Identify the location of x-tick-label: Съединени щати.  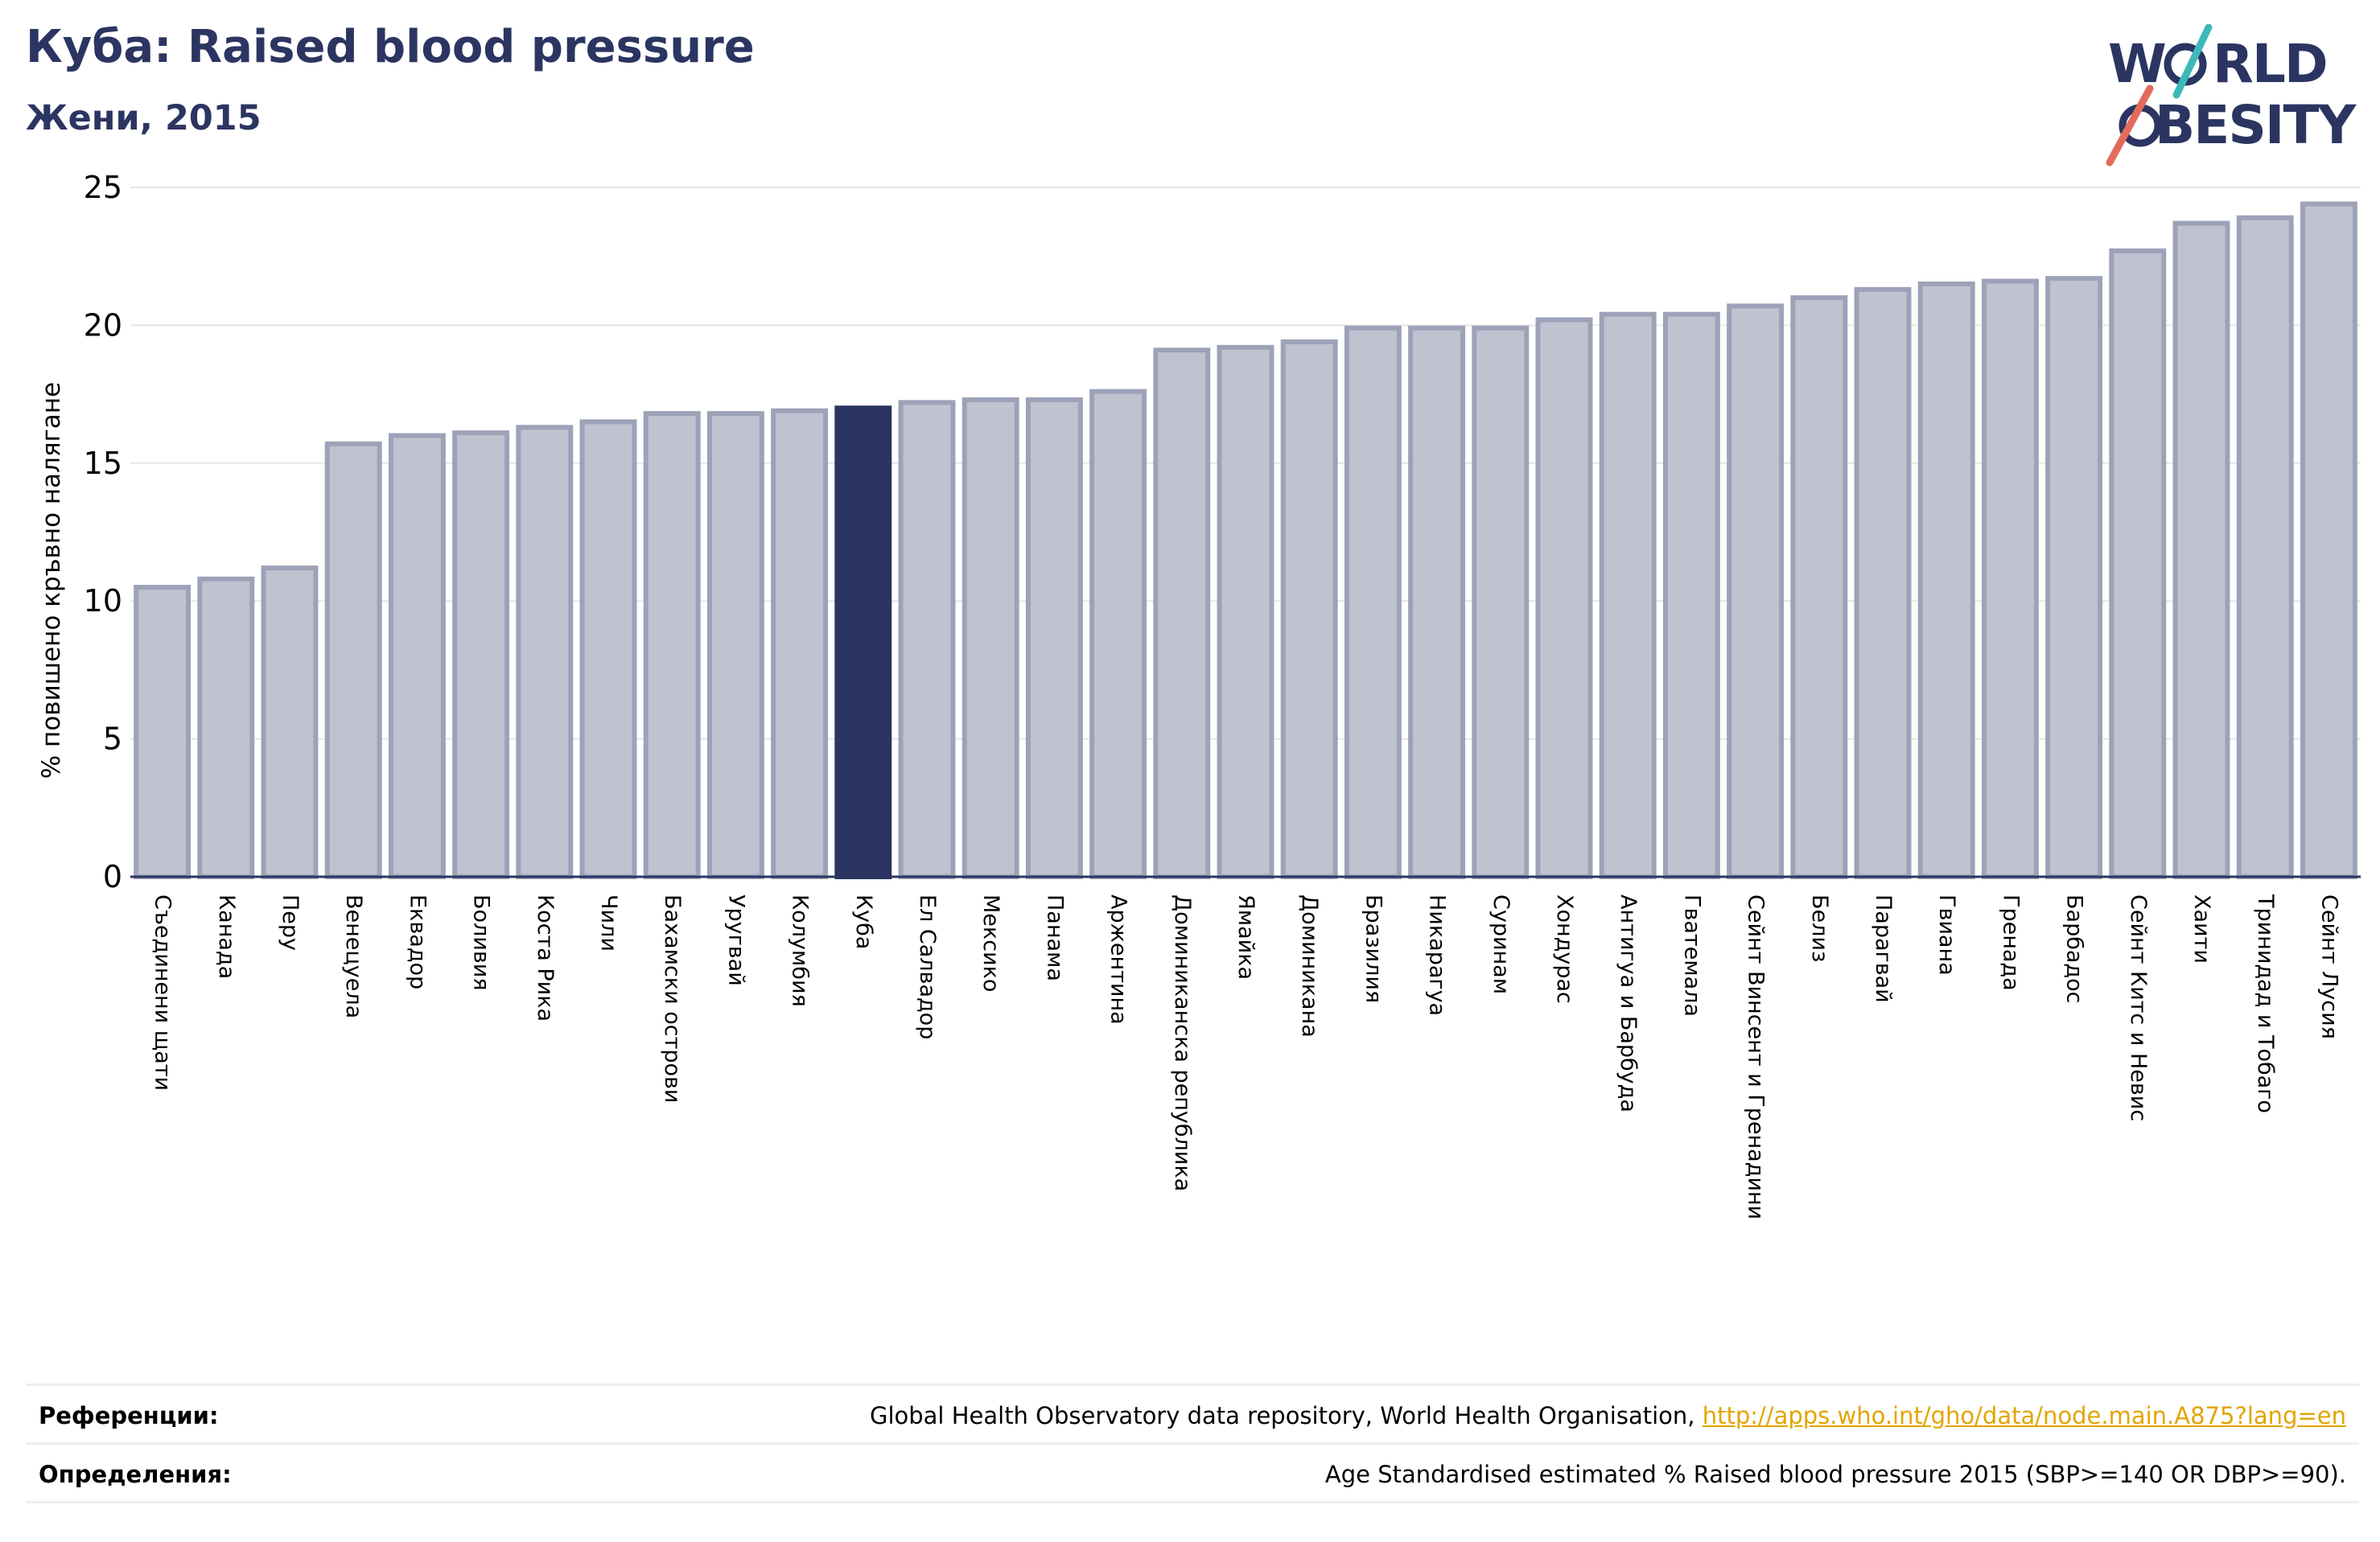
(162, 992).